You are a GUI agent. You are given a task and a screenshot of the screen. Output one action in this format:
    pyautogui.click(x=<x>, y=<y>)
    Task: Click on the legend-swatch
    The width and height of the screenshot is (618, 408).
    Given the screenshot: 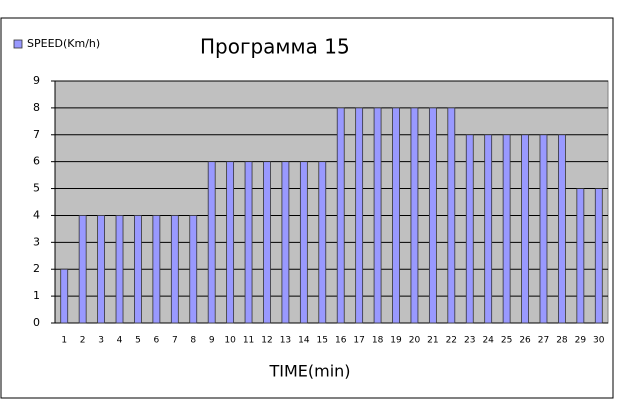 What is the action you would take?
    pyautogui.click(x=18, y=44)
    